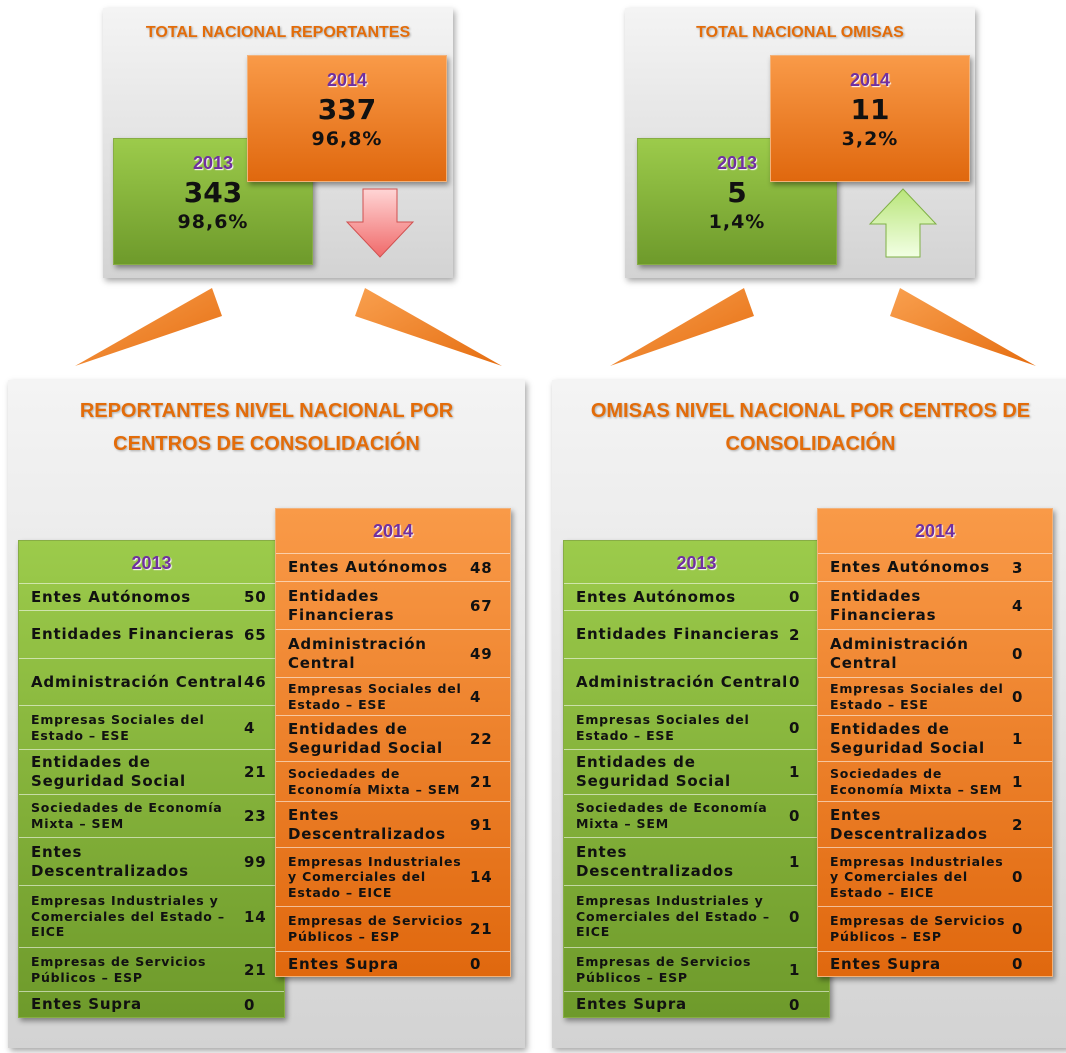 Image resolution: width=1066 pixels, height=1053 pixels. I want to click on entity-count: 46, so click(255, 682).